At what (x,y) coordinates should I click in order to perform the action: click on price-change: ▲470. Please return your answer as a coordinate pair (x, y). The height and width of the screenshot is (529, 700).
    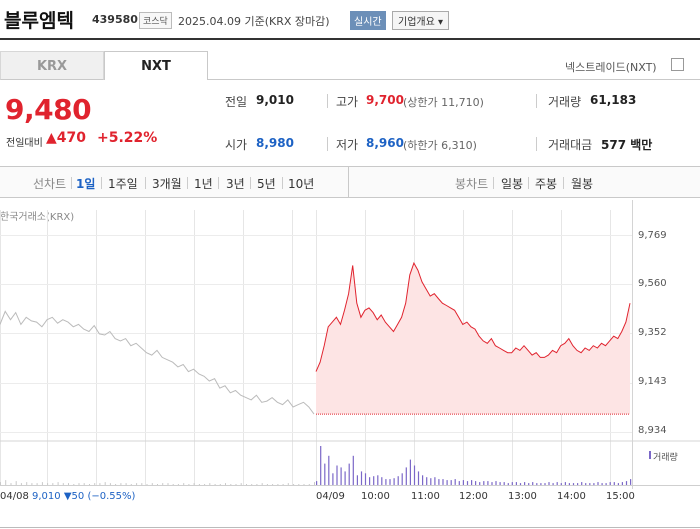
    Looking at the image, I should click on (66, 138).